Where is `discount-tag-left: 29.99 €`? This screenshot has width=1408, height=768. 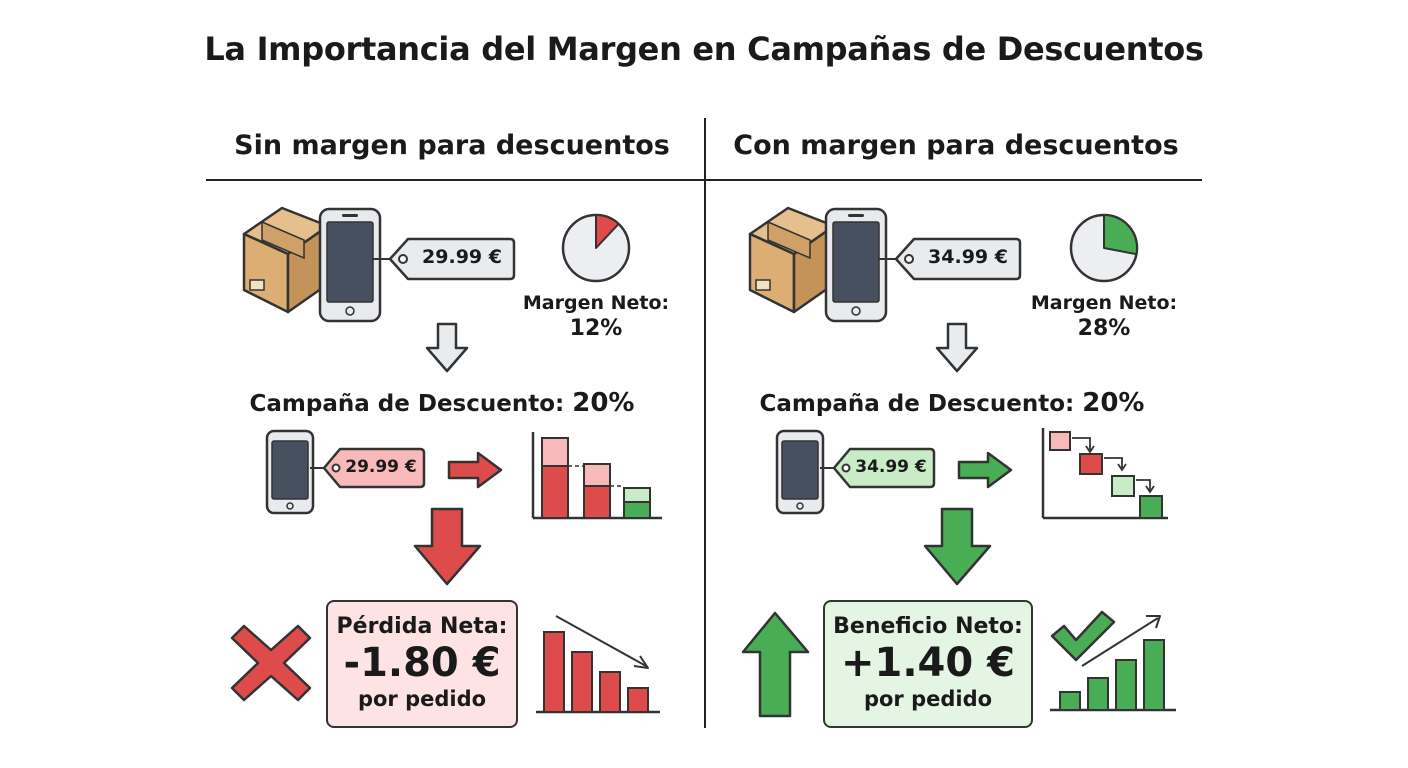 discount-tag-left: 29.99 € is located at coordinates (381, 467).